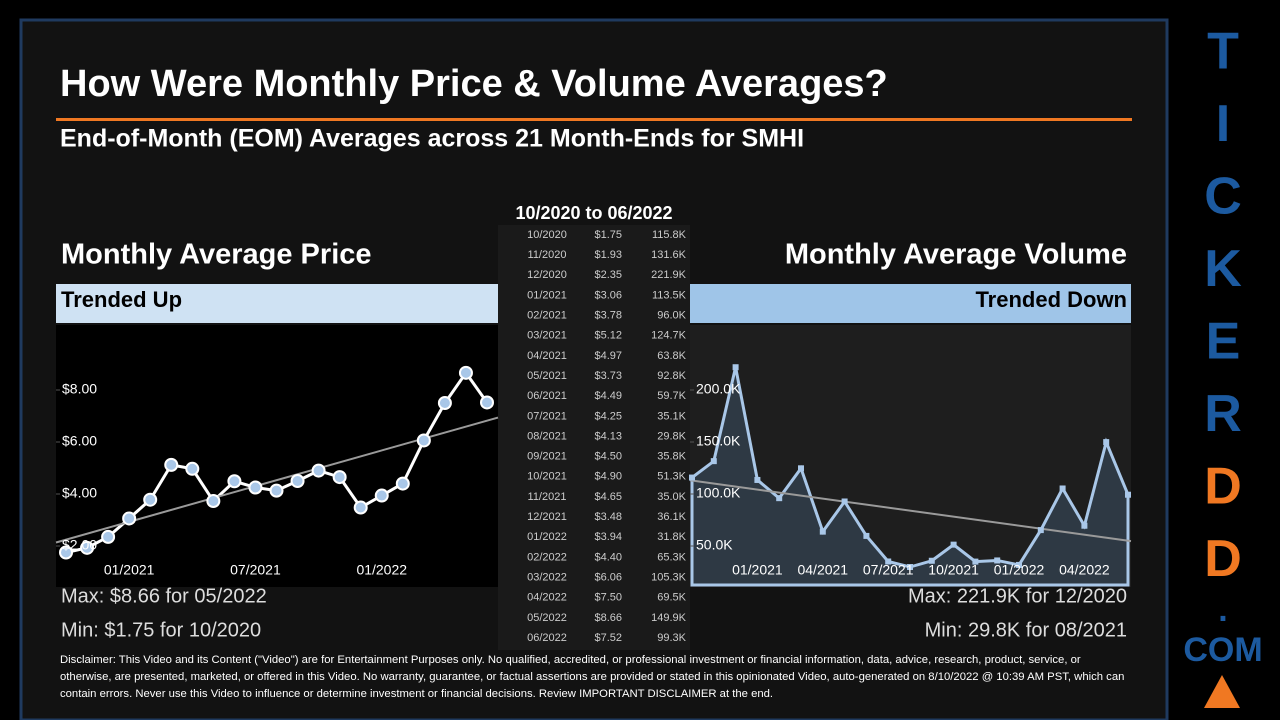 This screenshot has width=1280, height=720. I want to click on table-cell: $1.75, so click(608, 235).